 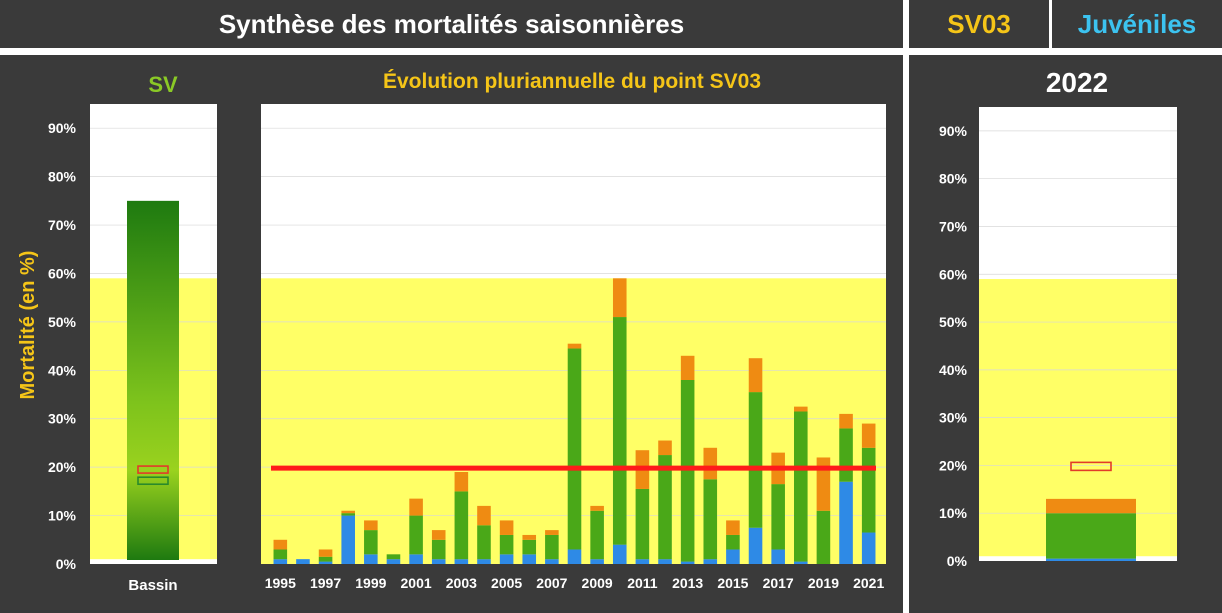 I want to click on header-category-bar: Juvéniles, so click(x=1137, y=24).